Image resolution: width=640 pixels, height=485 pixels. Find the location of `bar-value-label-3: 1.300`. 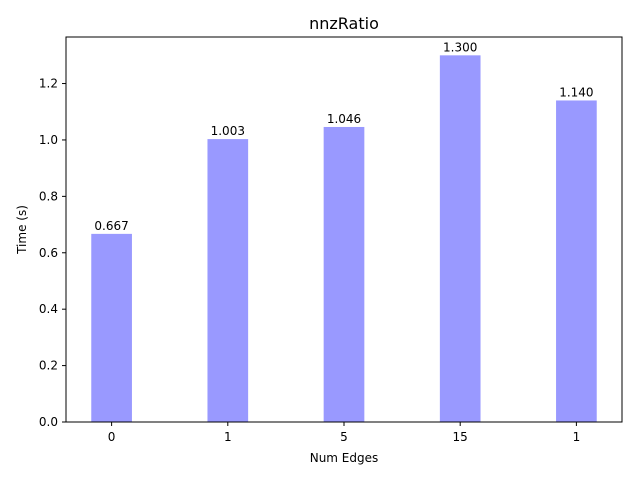

bar-value-label-3: 1.300 is located at coordinates (460, 47).